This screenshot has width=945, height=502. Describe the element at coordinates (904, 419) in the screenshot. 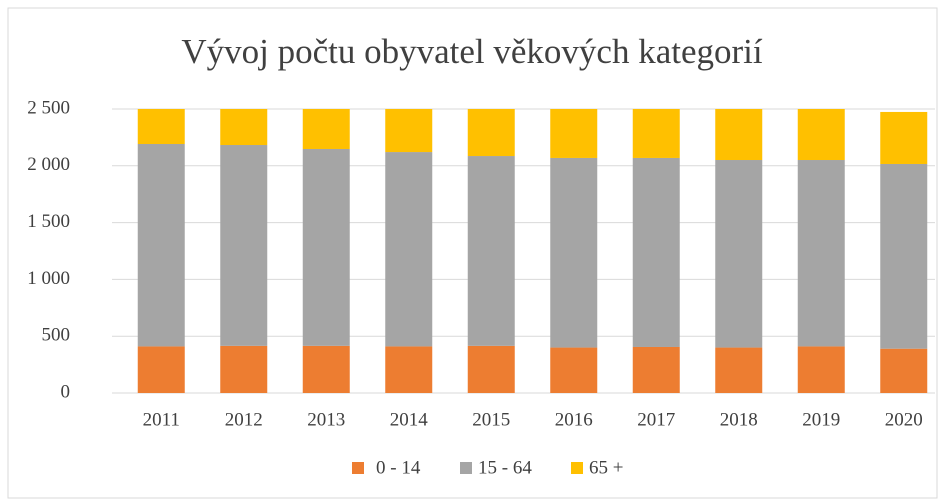

I see `x-tick-label: 2020` at that location.